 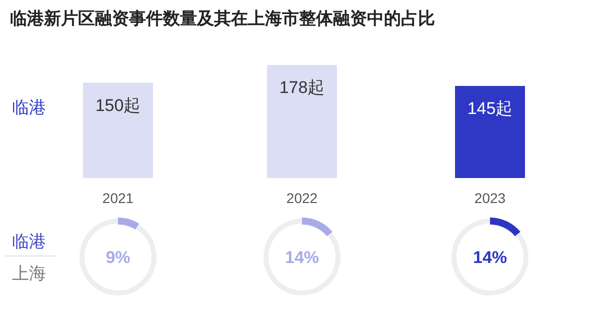 I want to click on data-label: 178起, so click(x=302, y=87).